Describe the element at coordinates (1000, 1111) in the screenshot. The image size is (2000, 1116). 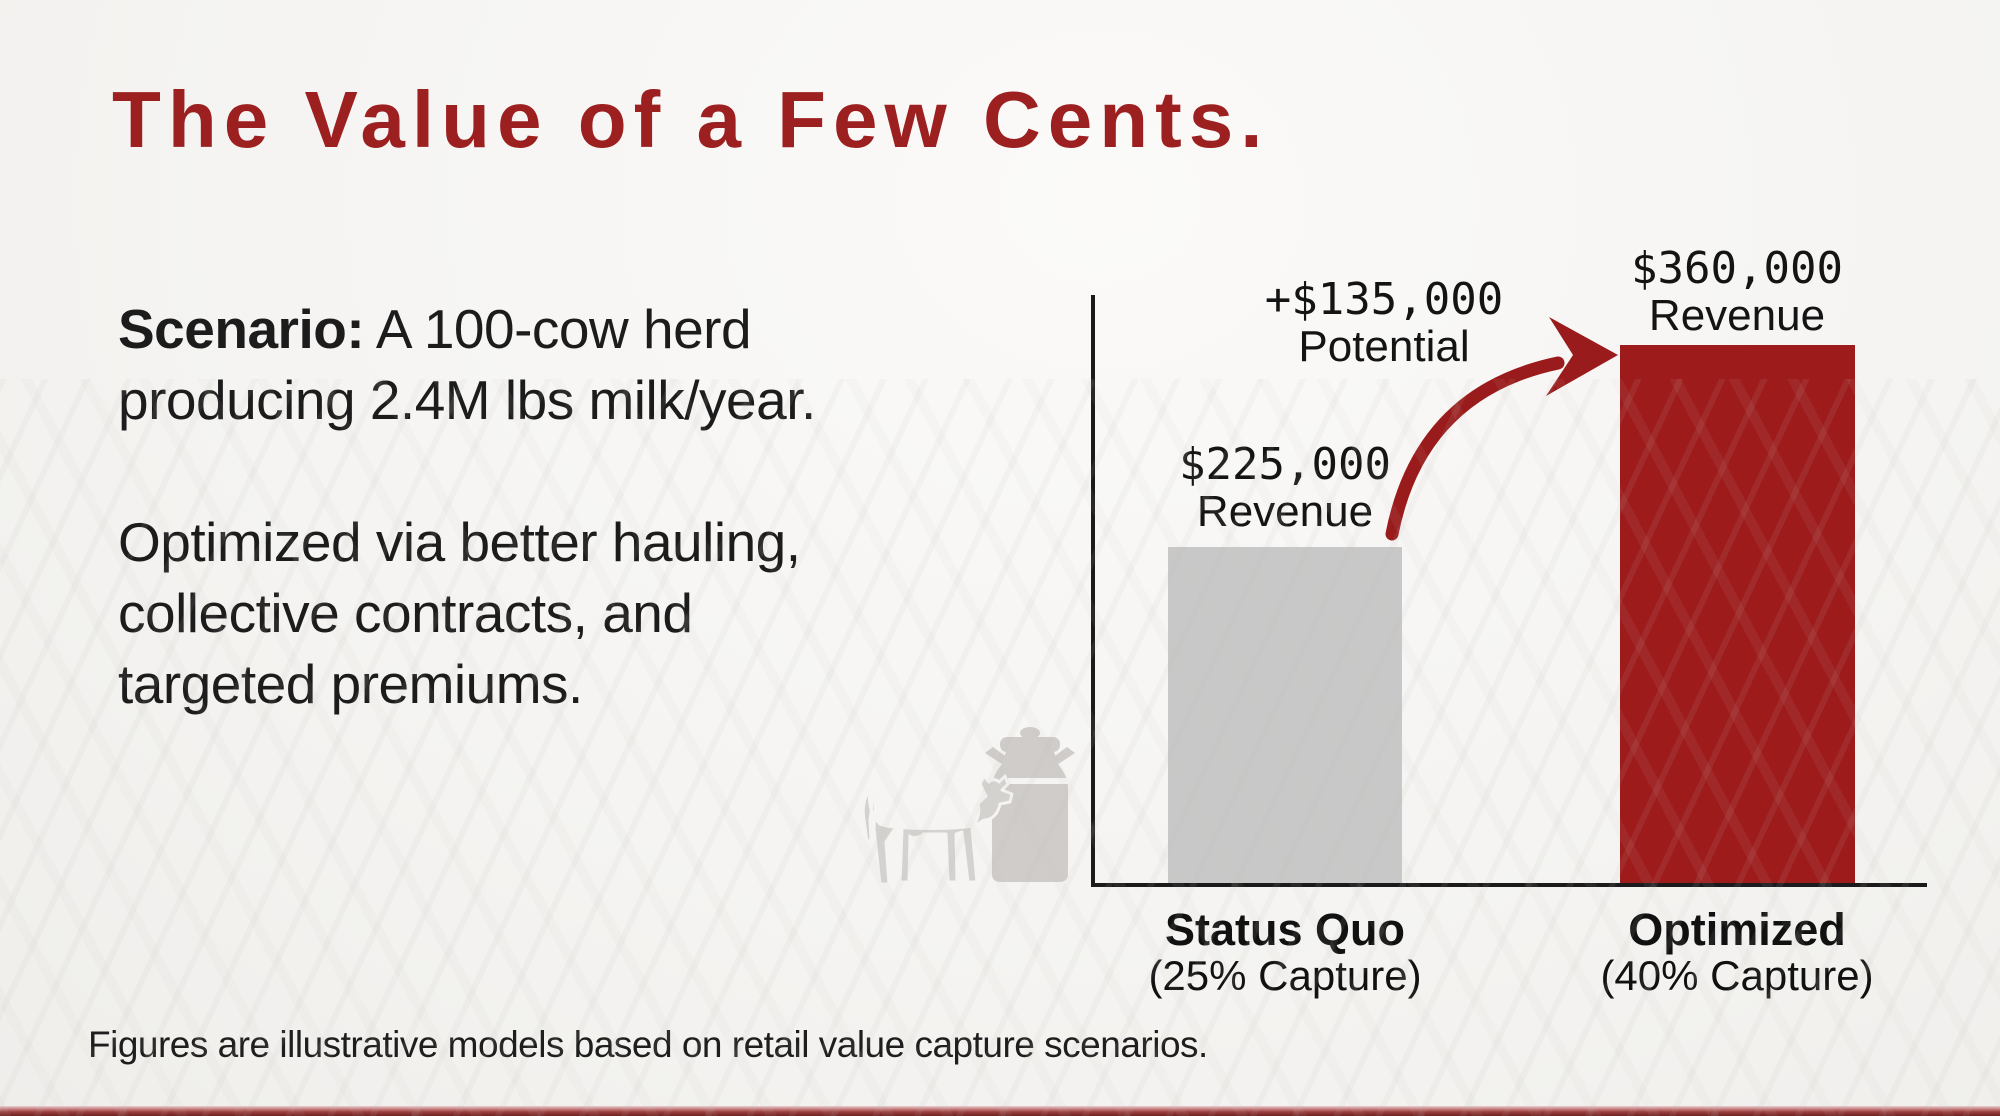
I see `bottom-accent-bar` at that location.